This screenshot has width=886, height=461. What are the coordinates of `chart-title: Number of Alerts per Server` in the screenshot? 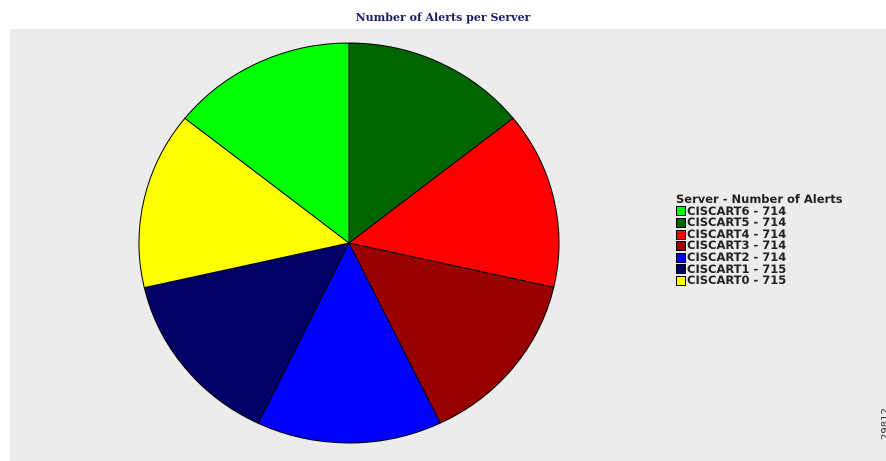 It's located at (443, 17).